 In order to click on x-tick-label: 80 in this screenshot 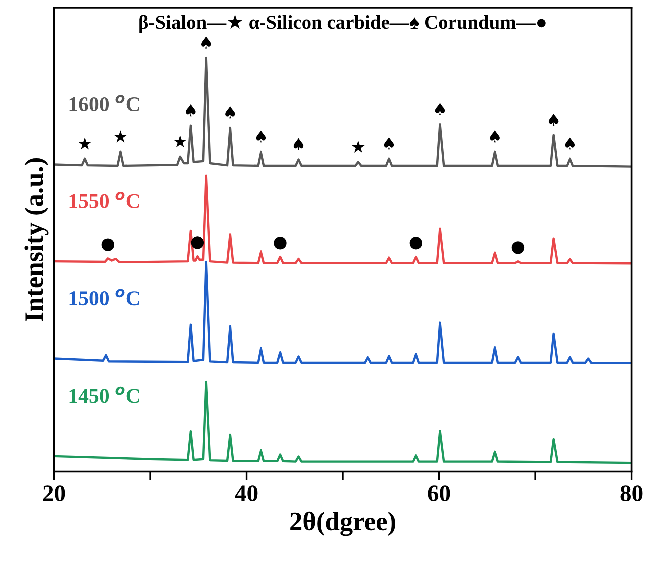, I will do `click(631, 494)`.